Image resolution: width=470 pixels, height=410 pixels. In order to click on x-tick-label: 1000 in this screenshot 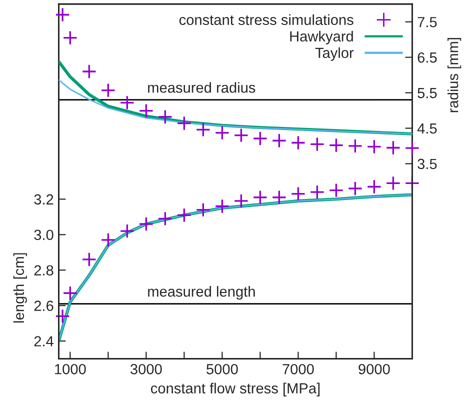, I will do `click(70, 369)`.